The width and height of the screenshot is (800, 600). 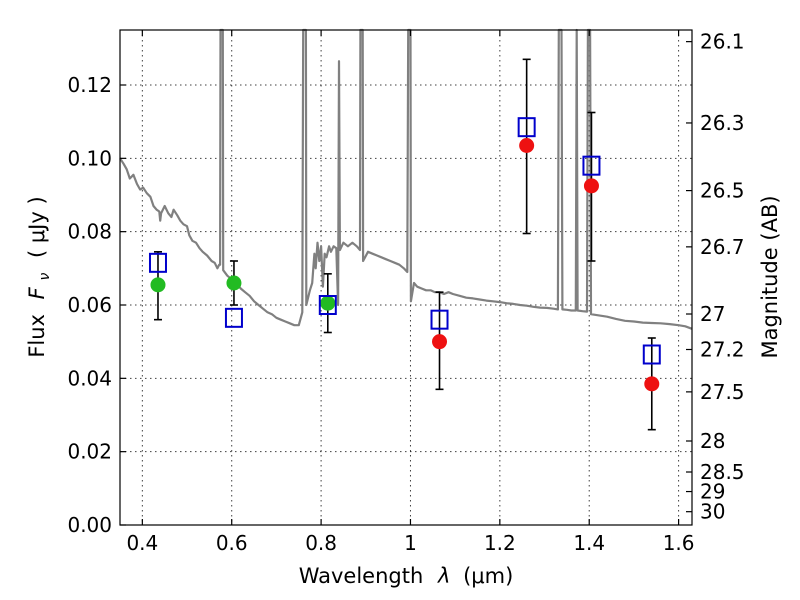 I want to click on y-tick-label: 0.12, so click(x=89, y=85).